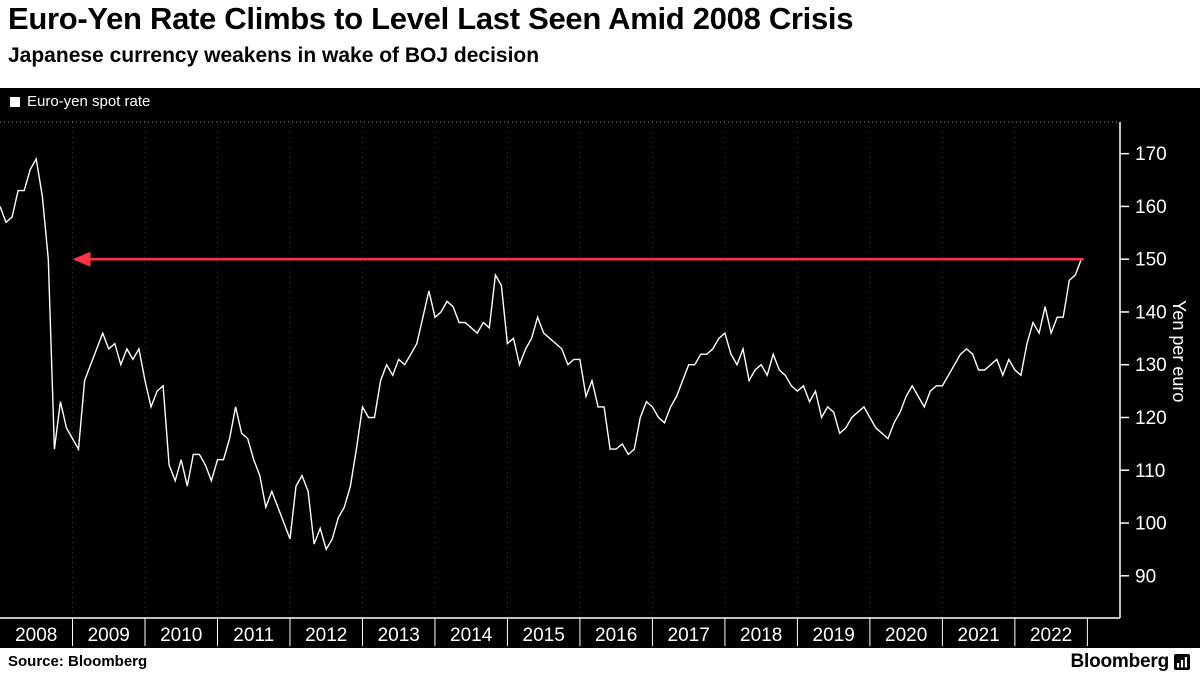  Describe the element at coordinates (1151, 207) in the screenshot. I see `y-axis-tick-label: 160` at that location.